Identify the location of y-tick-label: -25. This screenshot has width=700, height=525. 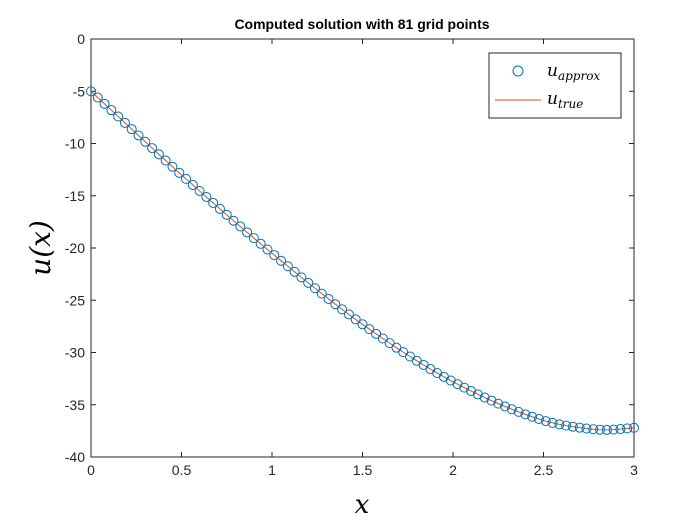
(75, 300).